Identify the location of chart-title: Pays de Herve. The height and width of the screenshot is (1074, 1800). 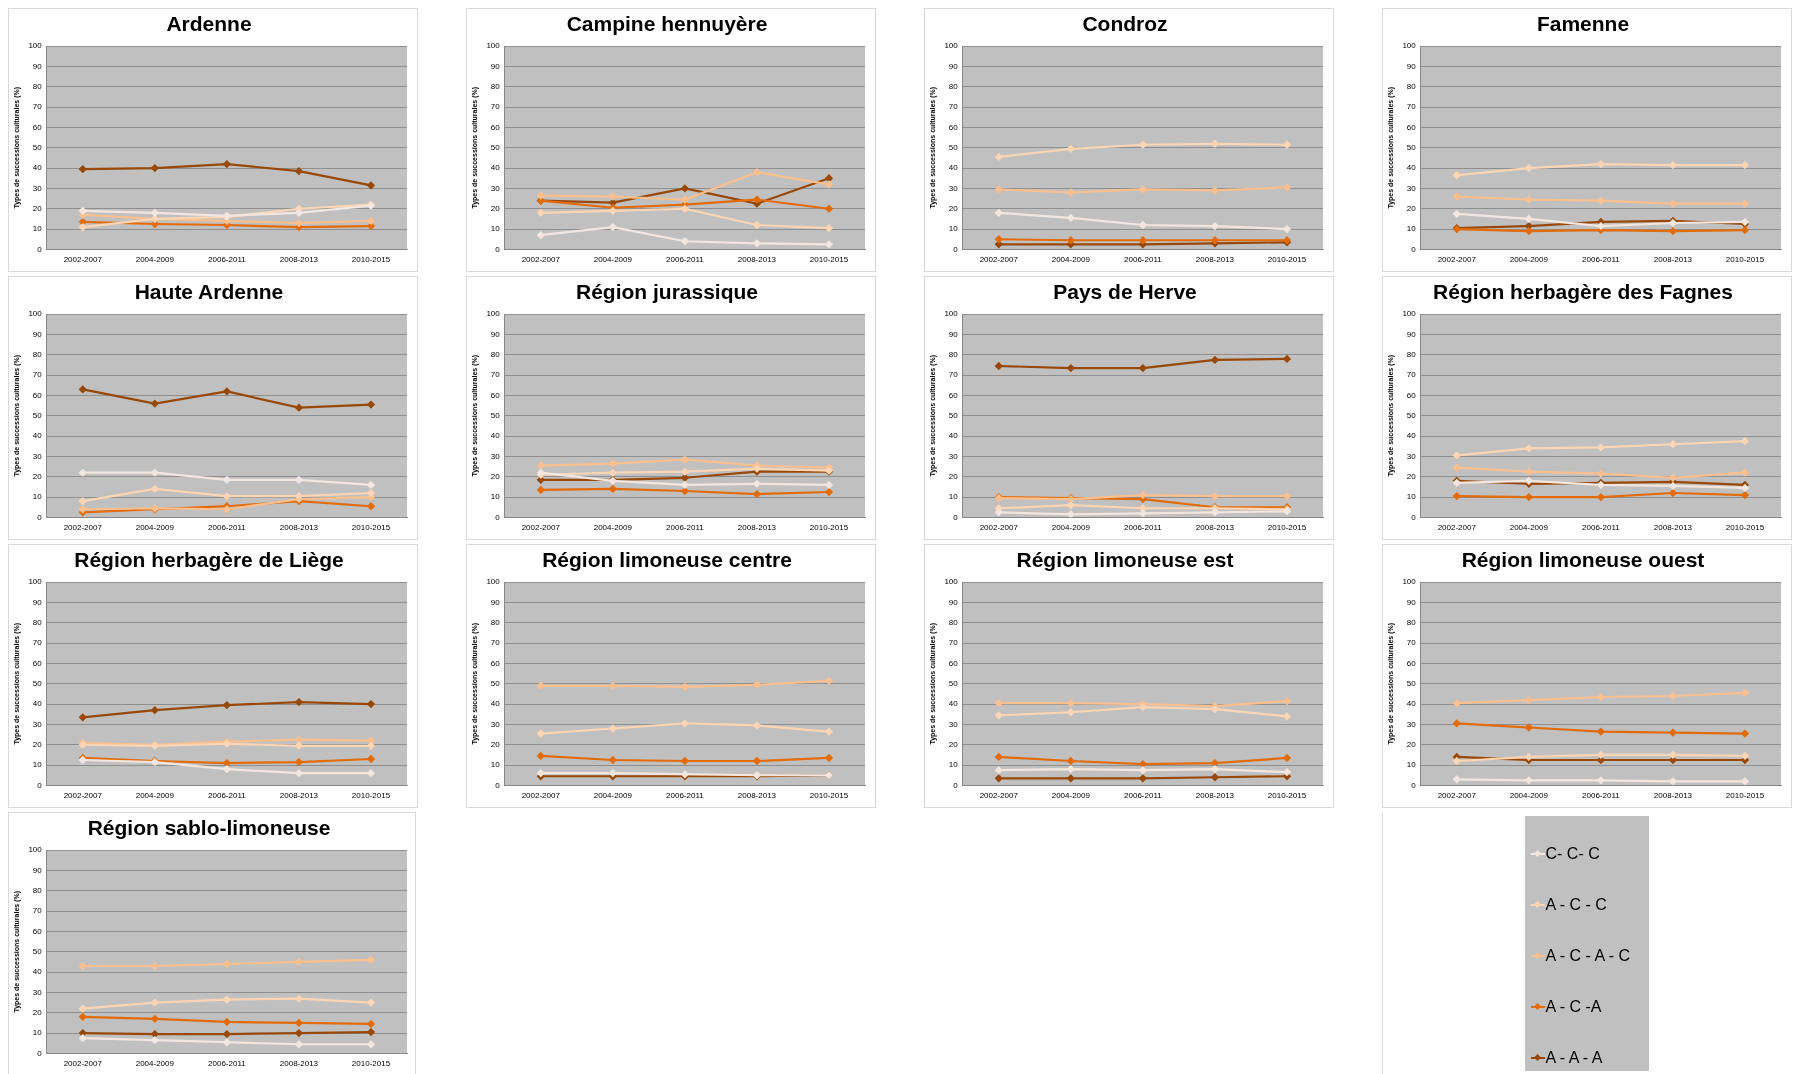
(1125, 292).